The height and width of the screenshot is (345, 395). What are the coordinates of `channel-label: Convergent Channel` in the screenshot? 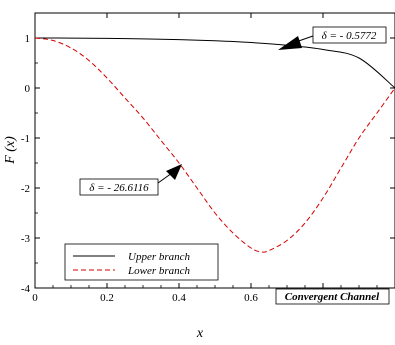 It's located at (332, 296).